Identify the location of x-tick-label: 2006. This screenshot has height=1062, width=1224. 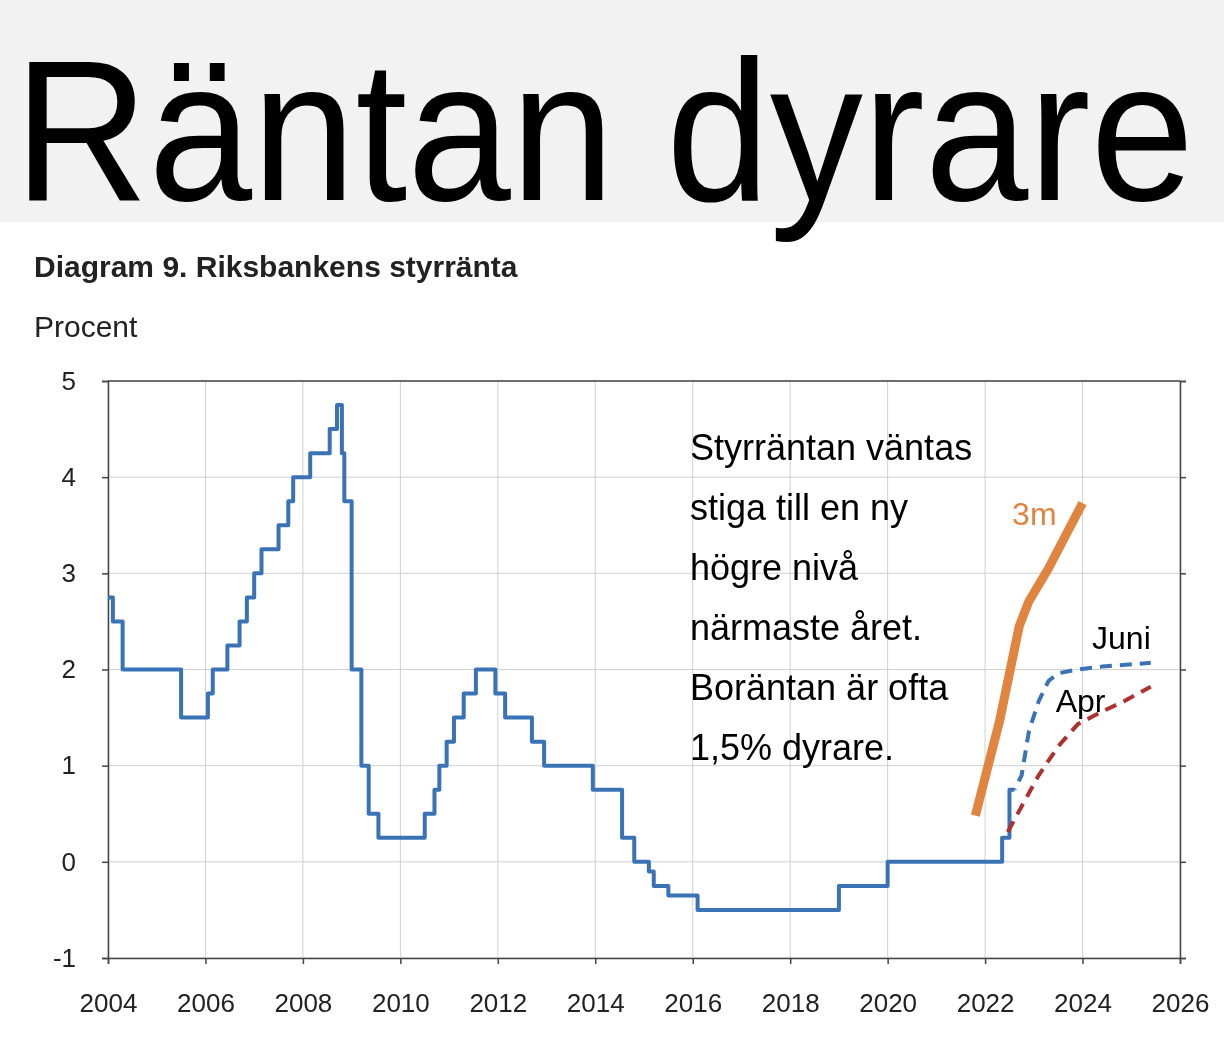
(206, 1003).